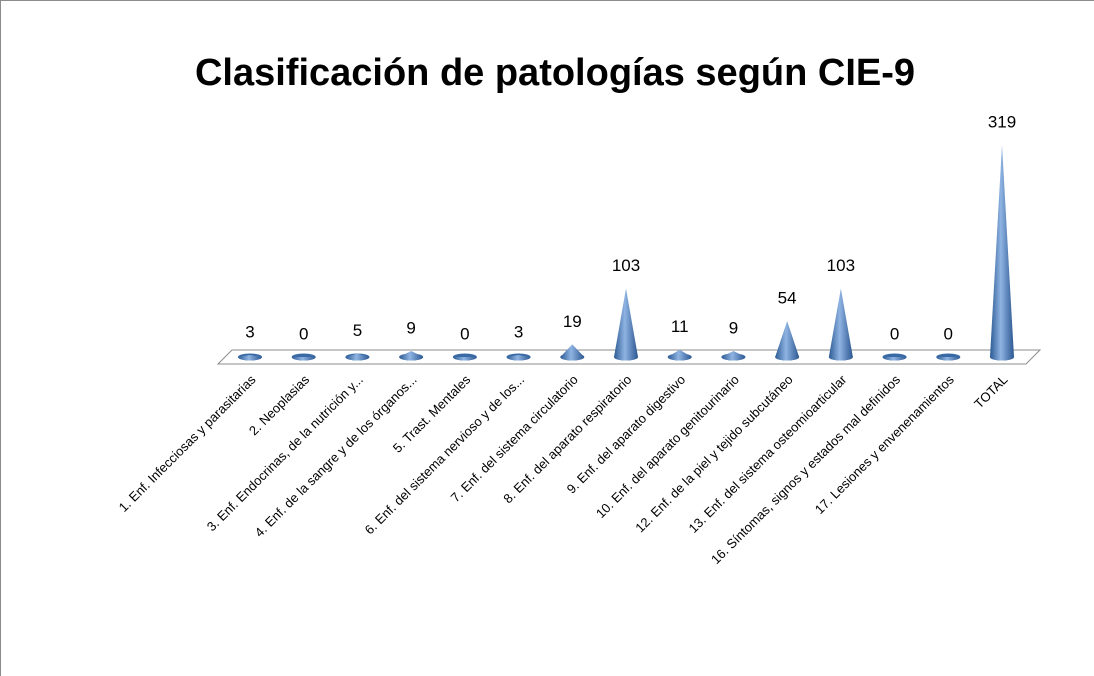 The height and width of the screenshot is (676, 1094). I want to click on data-label: 5, so click(357, 330).